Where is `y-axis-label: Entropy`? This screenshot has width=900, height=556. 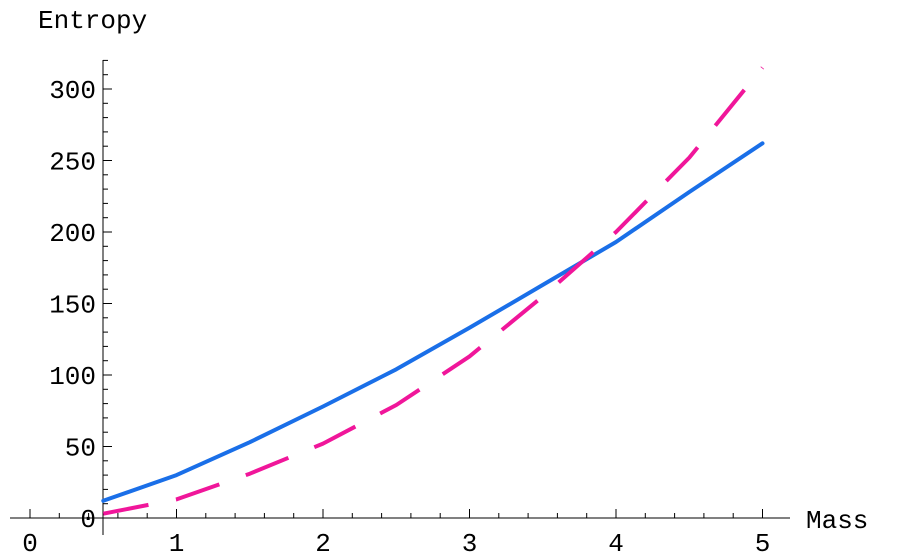
y-axis-label: Entropy is located at coordinates (92, 21).